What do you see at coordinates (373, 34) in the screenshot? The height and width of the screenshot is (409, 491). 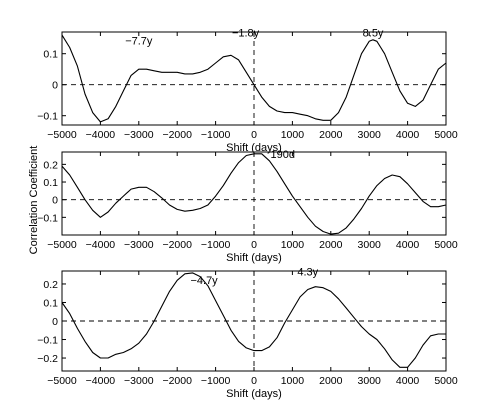 I see `peak-annotation: 8.5y` at bounding box center [373, 34].